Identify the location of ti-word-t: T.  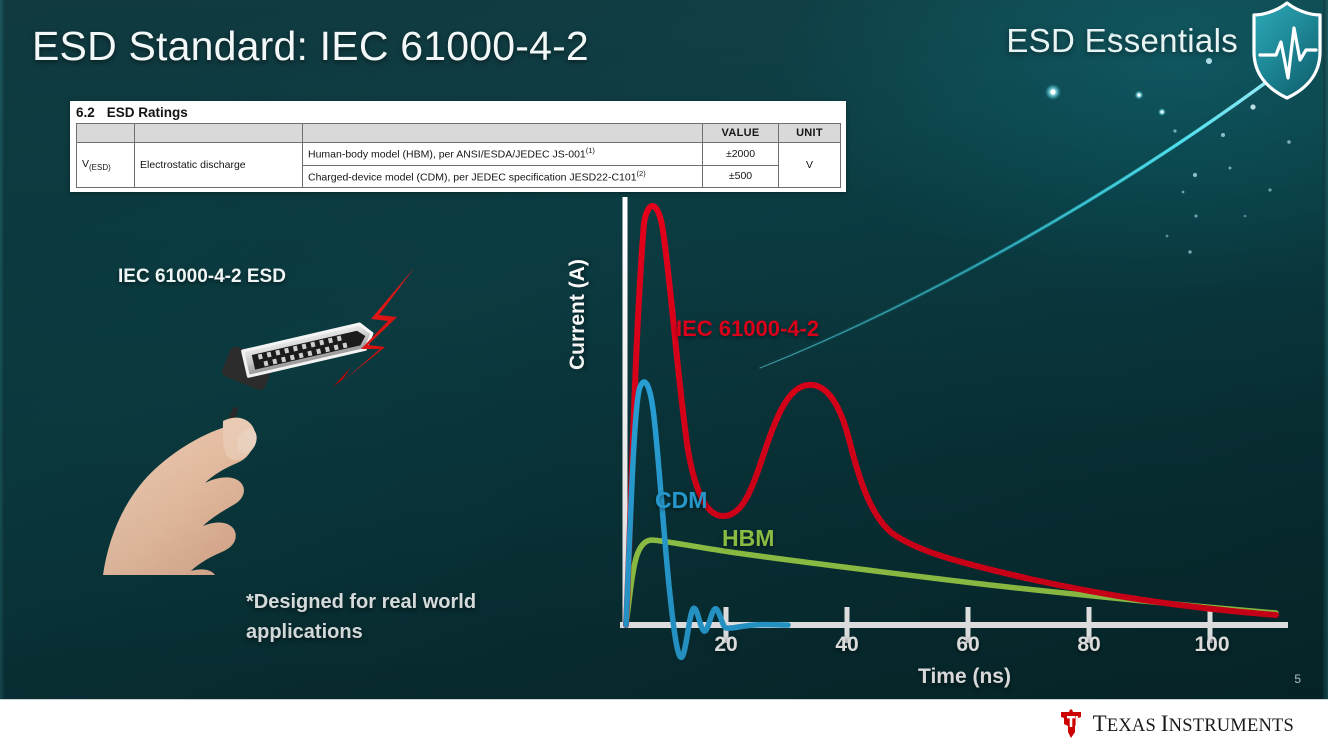
(1099, 723).